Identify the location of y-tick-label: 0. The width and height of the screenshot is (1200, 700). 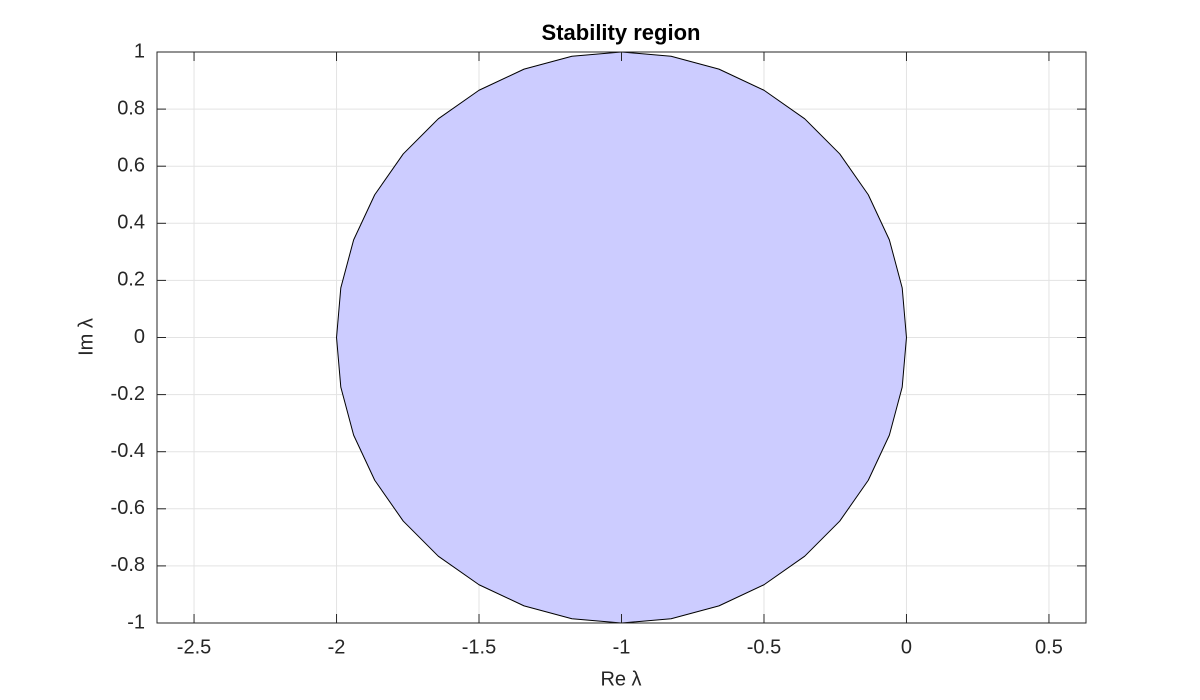
(139, 337).